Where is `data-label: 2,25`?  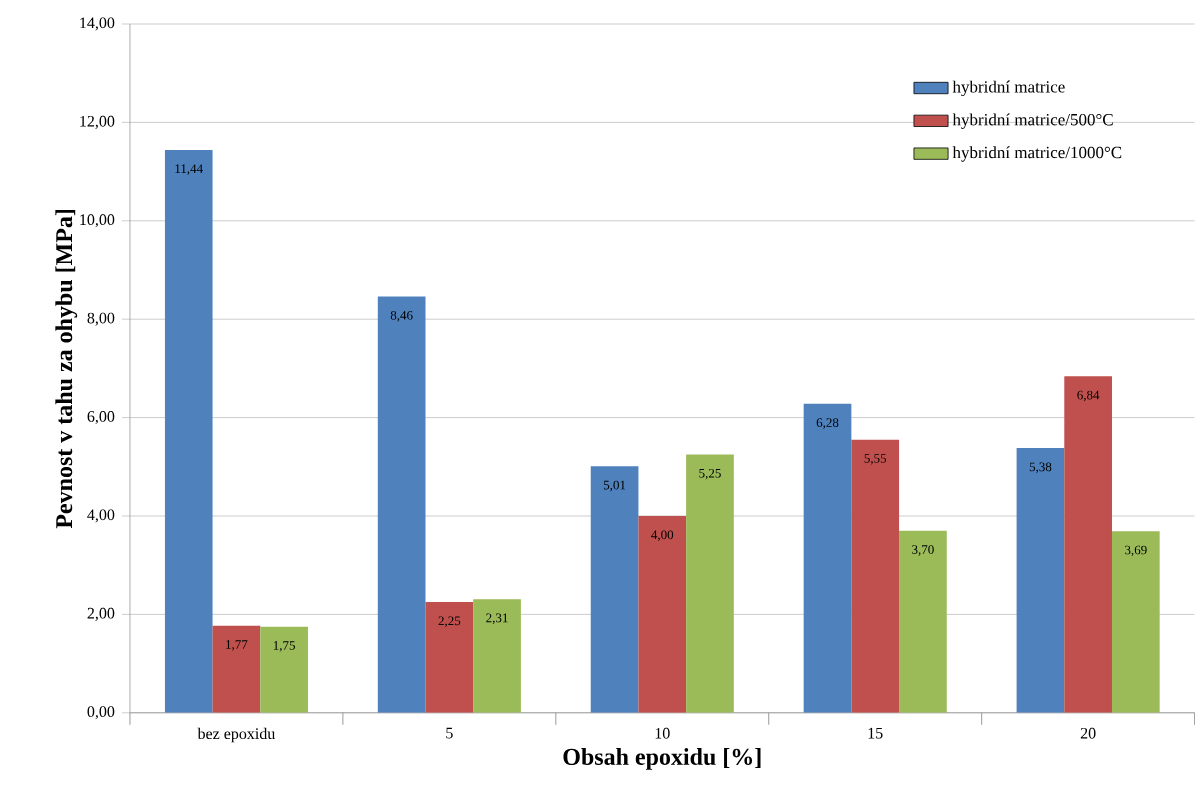 data-label: 2,25 is located at coordinates (449, 622).